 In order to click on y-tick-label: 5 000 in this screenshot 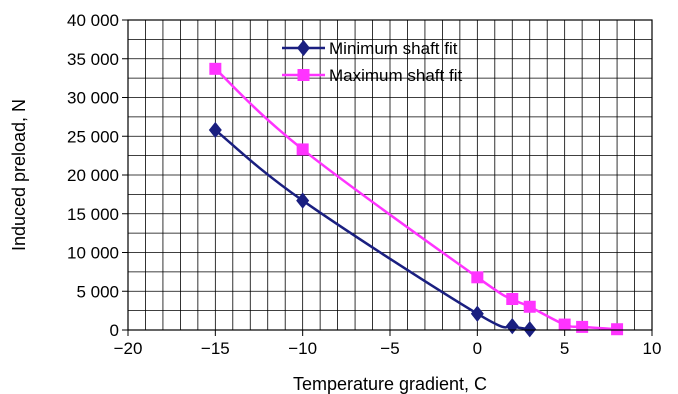, I will do `click(97, 291)`.